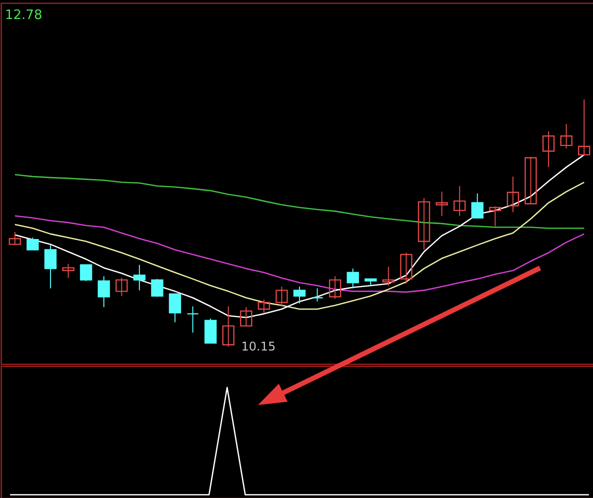 The height and width of the screenshot is (498, 593). Describe the element at coordinates (258, 347) in the screenshot. I see `annotation: 10.15` at that location.